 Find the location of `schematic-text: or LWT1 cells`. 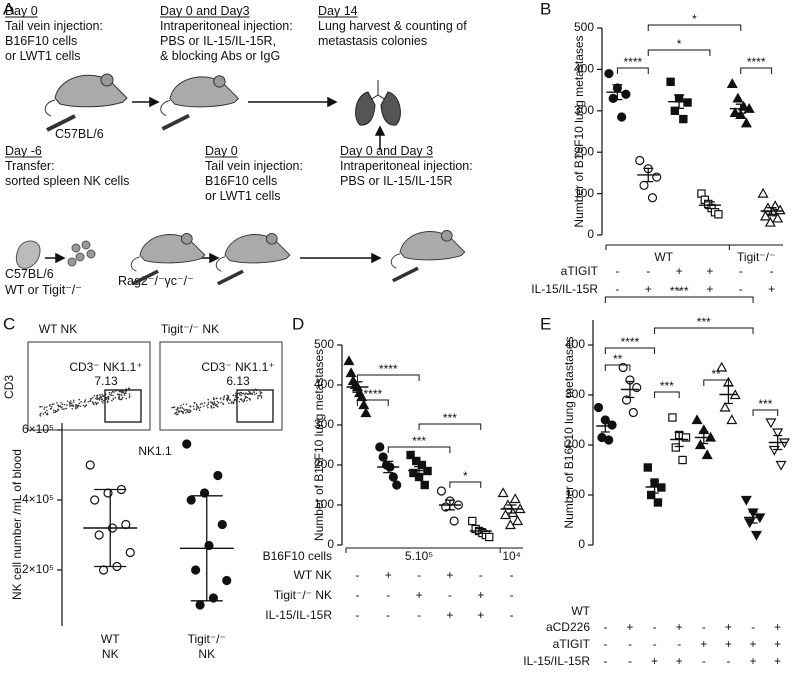

schematic-text: or LWT1 cells is located at coordinates (242, 196).